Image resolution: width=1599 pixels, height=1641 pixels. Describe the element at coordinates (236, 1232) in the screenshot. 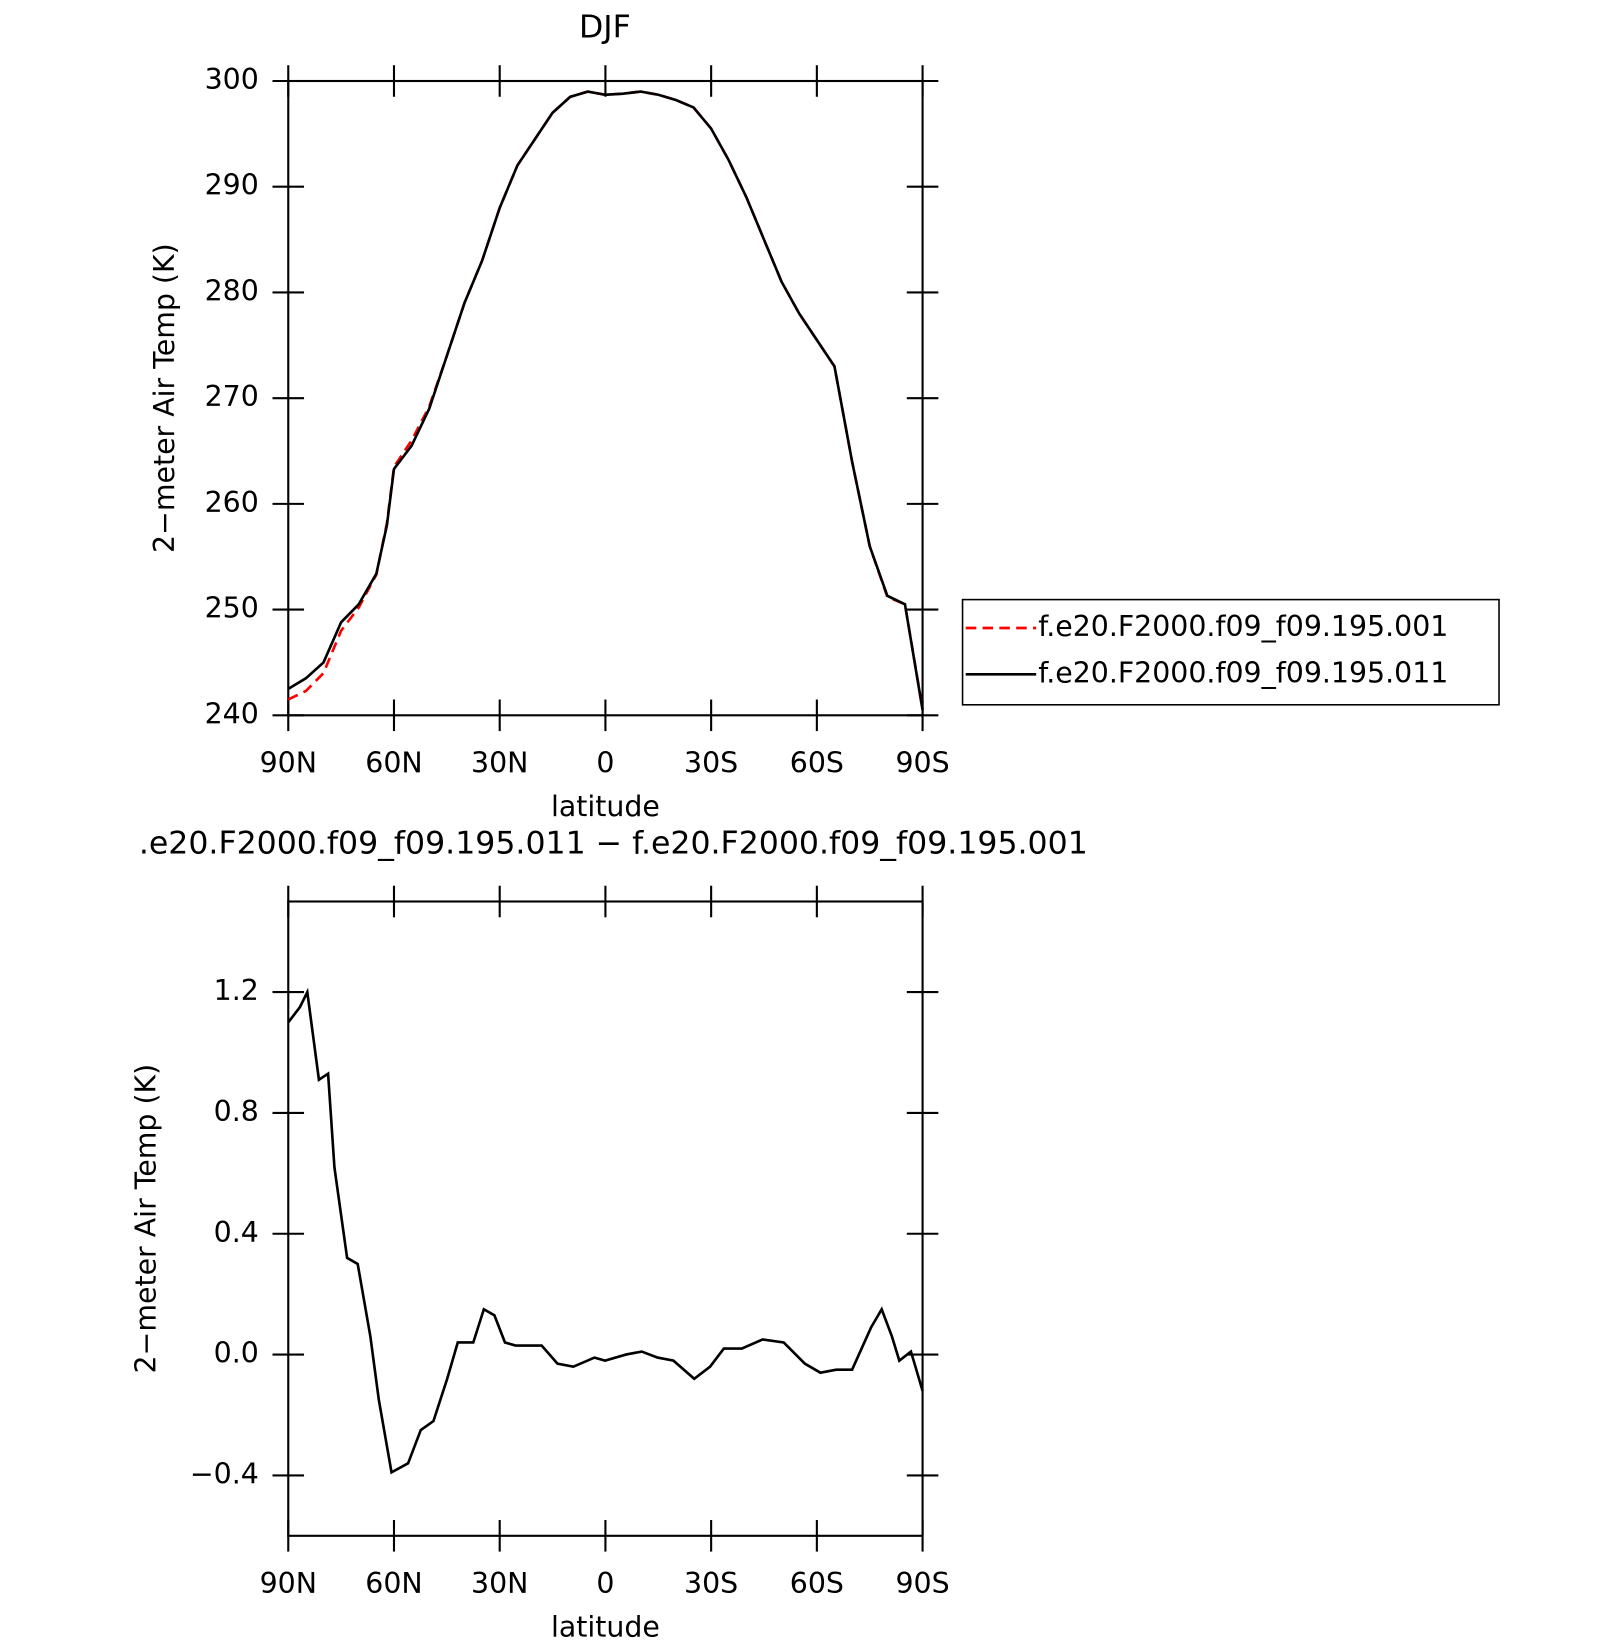

I see `y-tick-label: 0.4` at that location.